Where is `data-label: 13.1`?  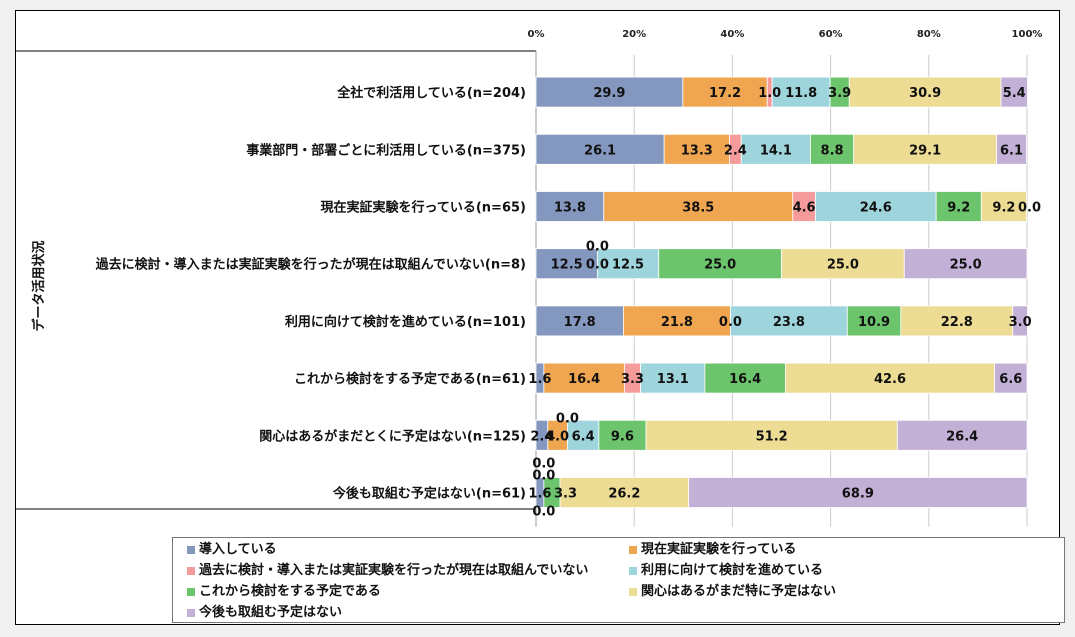 data-label: 13.1 is located at coordinates (673, 379).